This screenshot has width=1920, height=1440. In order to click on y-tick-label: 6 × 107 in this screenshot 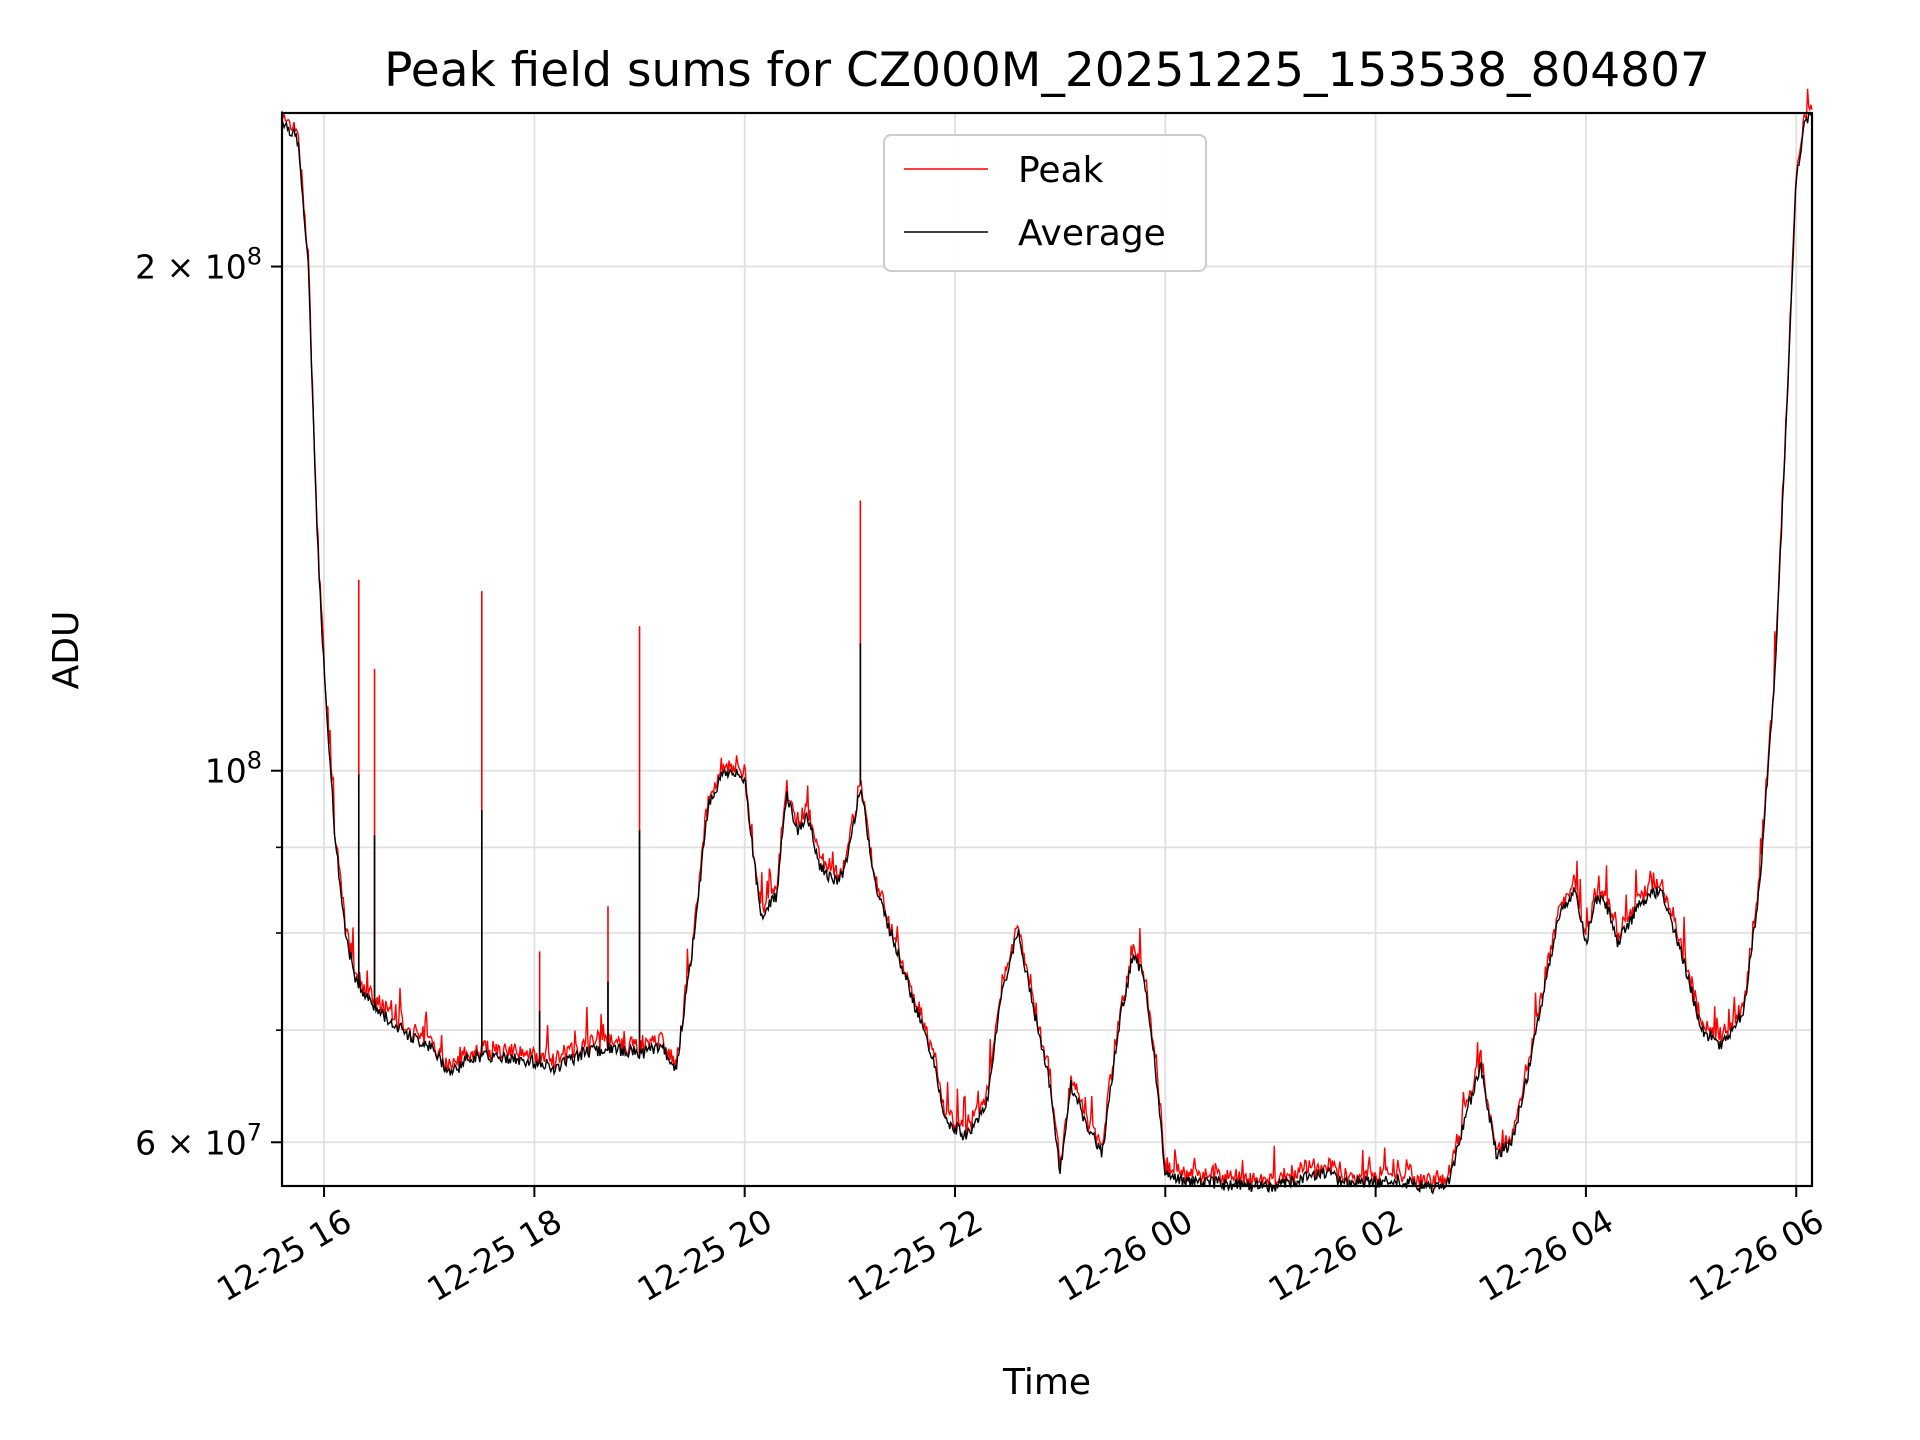, I will do `click(198, 1140)`.